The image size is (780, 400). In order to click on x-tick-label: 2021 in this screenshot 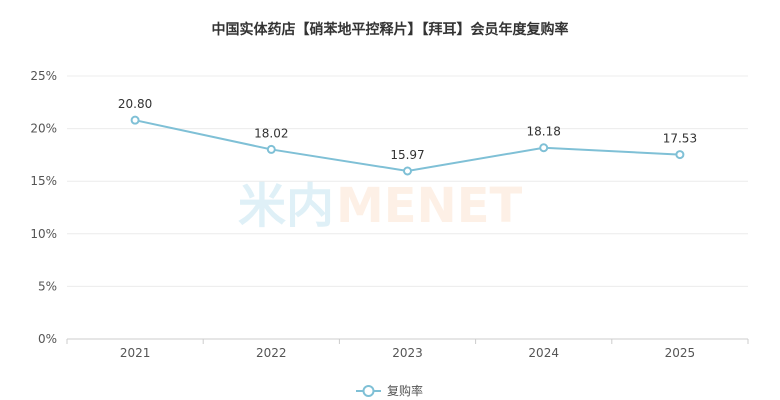, I will do `click(135, 353)`.